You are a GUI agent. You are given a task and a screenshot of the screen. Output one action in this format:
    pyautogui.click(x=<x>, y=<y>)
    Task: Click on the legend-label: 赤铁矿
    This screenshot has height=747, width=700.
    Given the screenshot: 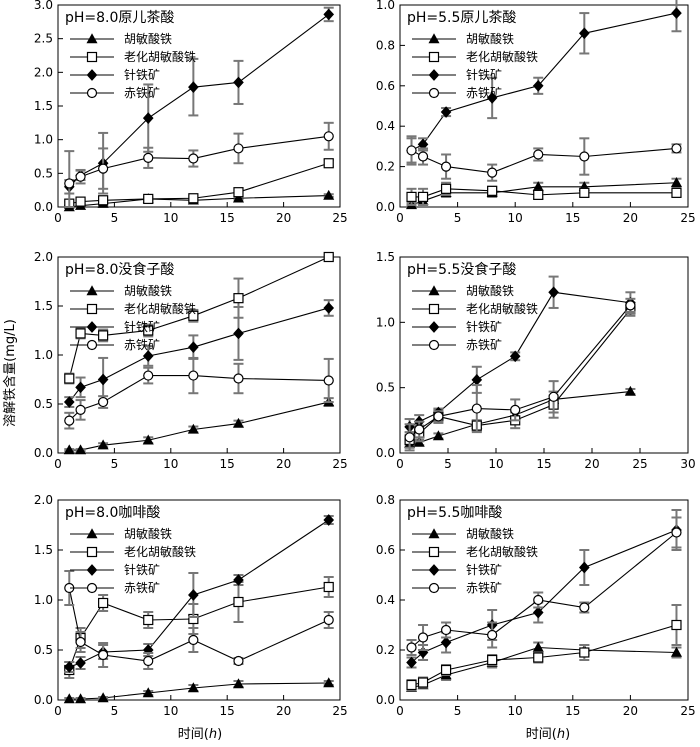 What is the action you would take?
    pyautogui.click(x=484, y=345)
    